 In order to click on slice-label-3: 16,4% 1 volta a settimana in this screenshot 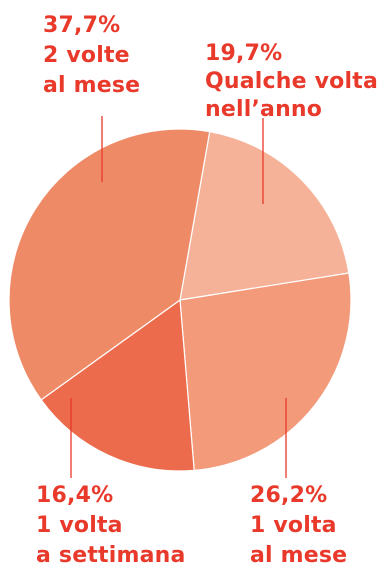, I will do `click(111, 524)`.